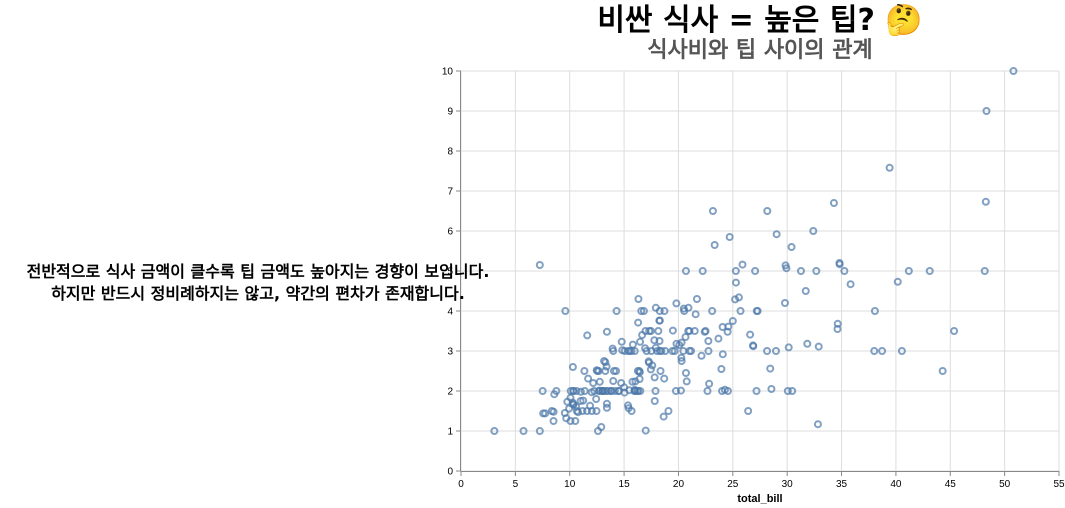  I want to click on y-tick-label: 0, so click(450, 472).